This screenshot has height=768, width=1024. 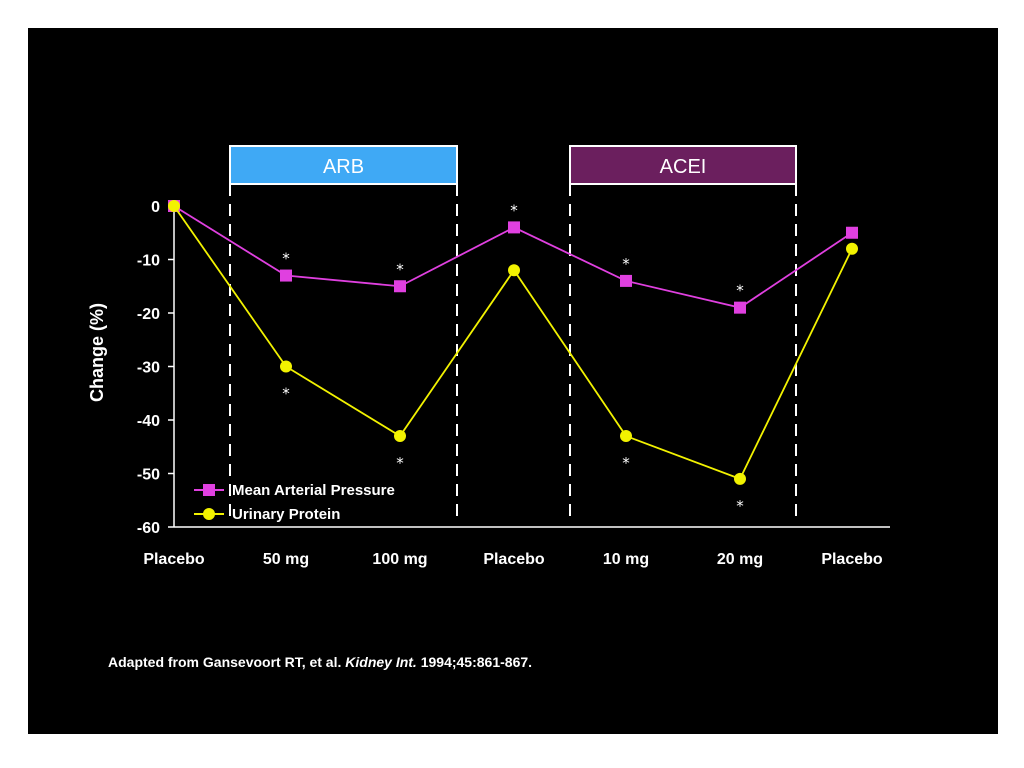 I want to click on y-tick-label: -10, so click(x=148, y=261).